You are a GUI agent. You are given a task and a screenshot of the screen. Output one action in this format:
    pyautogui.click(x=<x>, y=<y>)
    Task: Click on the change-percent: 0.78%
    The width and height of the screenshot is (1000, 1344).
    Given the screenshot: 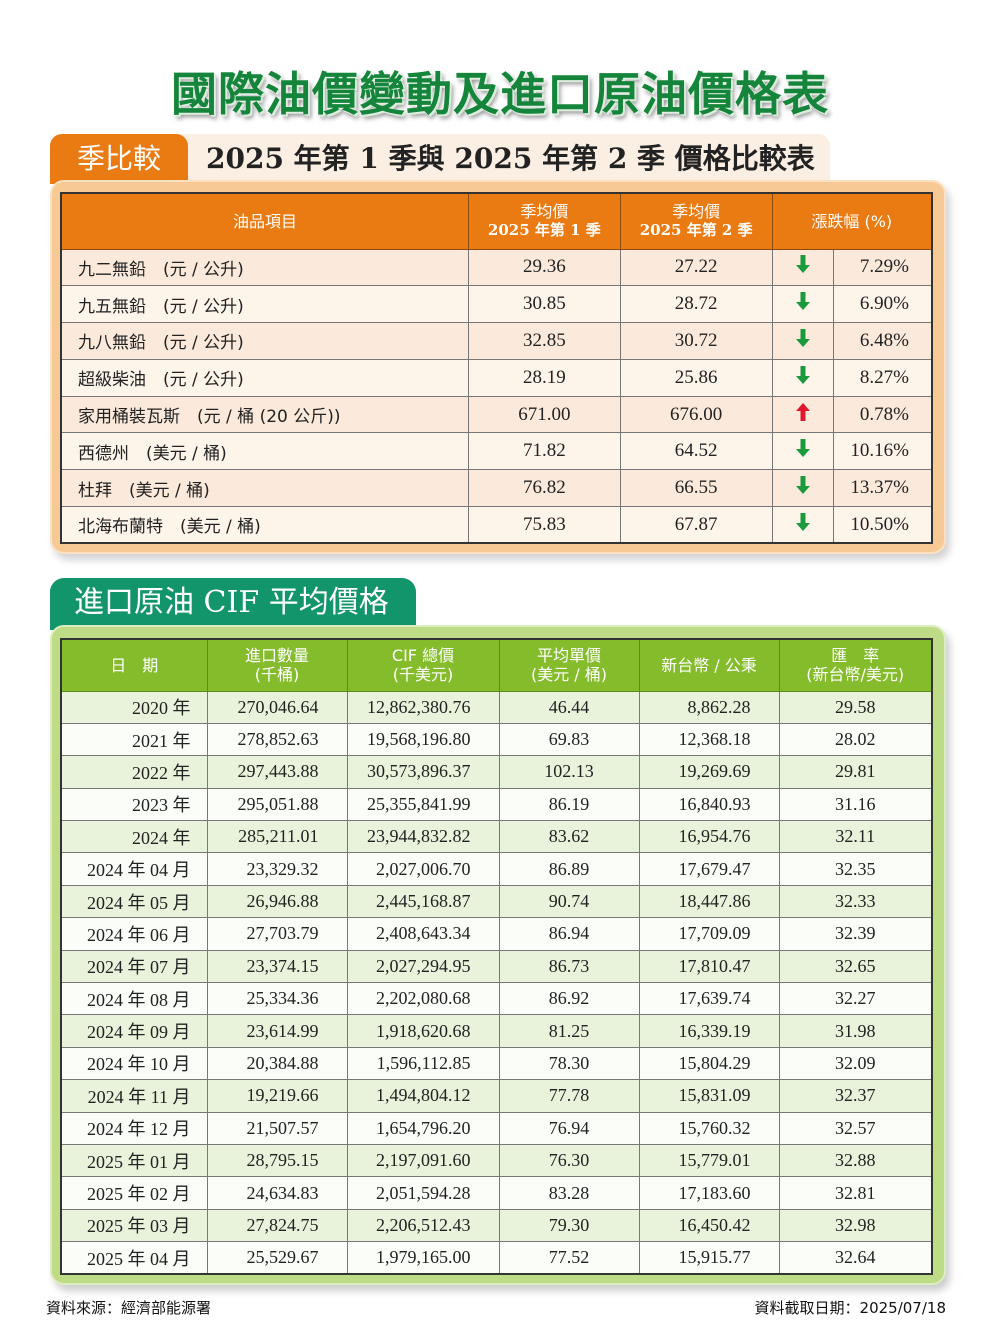 What is the action you would take?
    pyautogui.click(x=883, y=414)
    